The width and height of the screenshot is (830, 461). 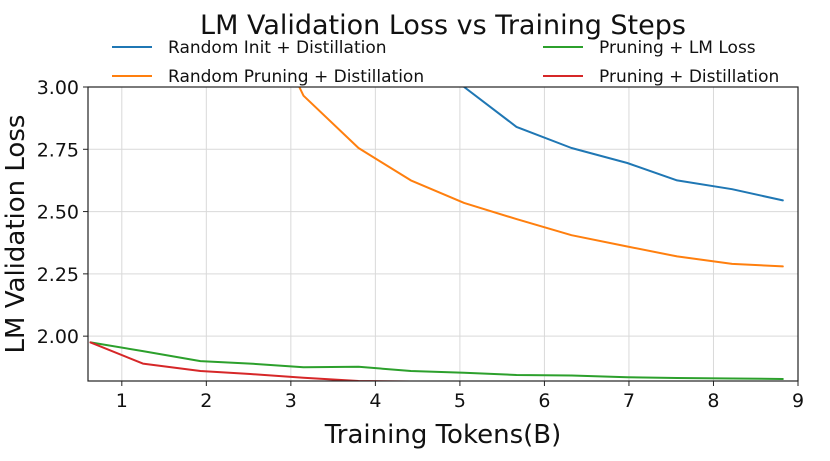 I want to click on y-tick-label: 2.25, so click(x=58, y=275).